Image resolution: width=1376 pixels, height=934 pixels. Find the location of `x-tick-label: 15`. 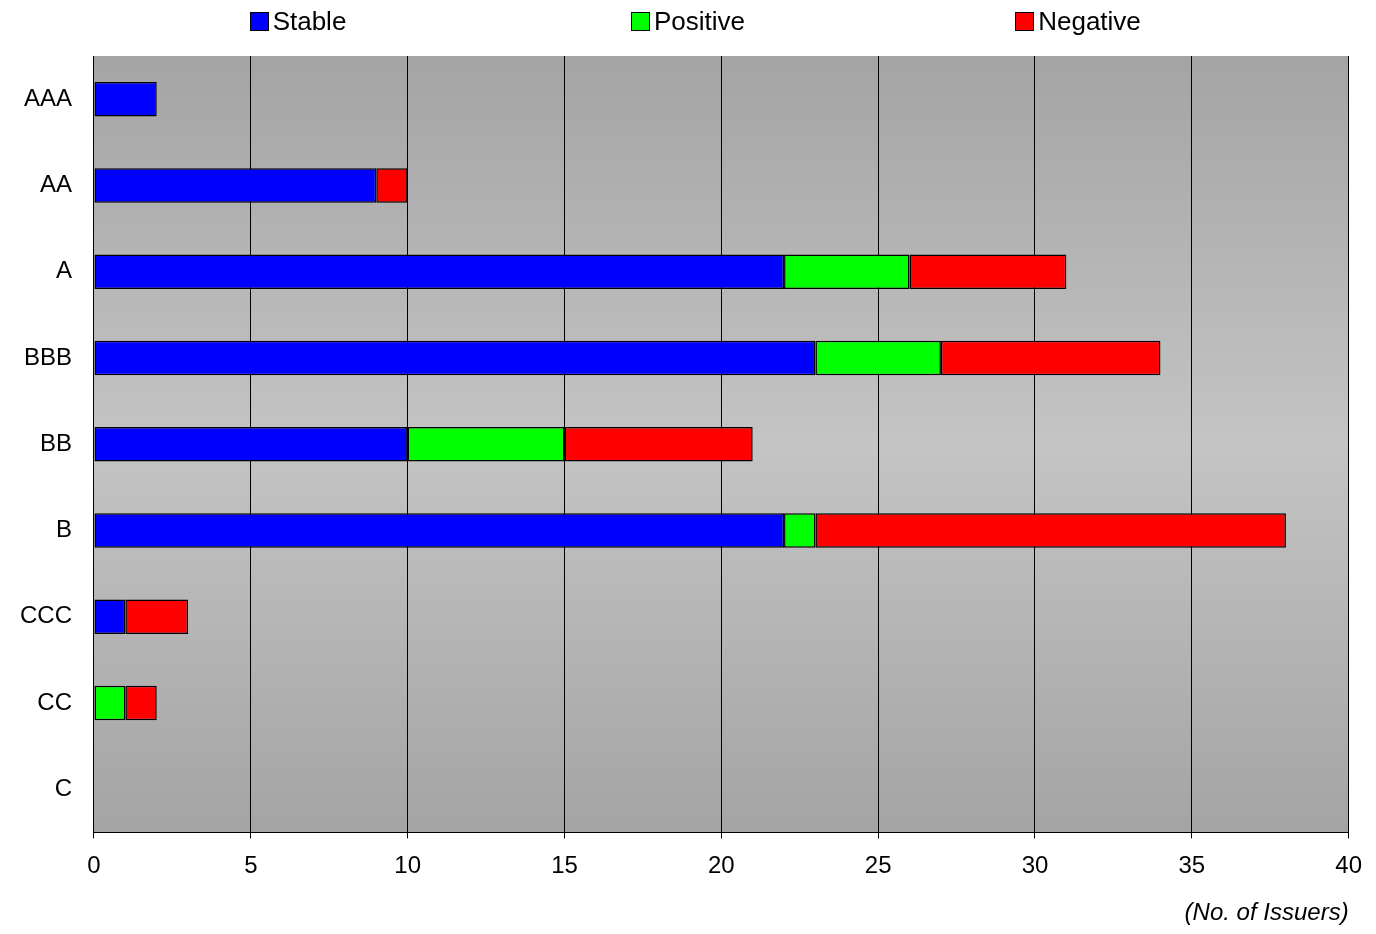

x-tick-label: 15 is located at coordinates (564, 865).